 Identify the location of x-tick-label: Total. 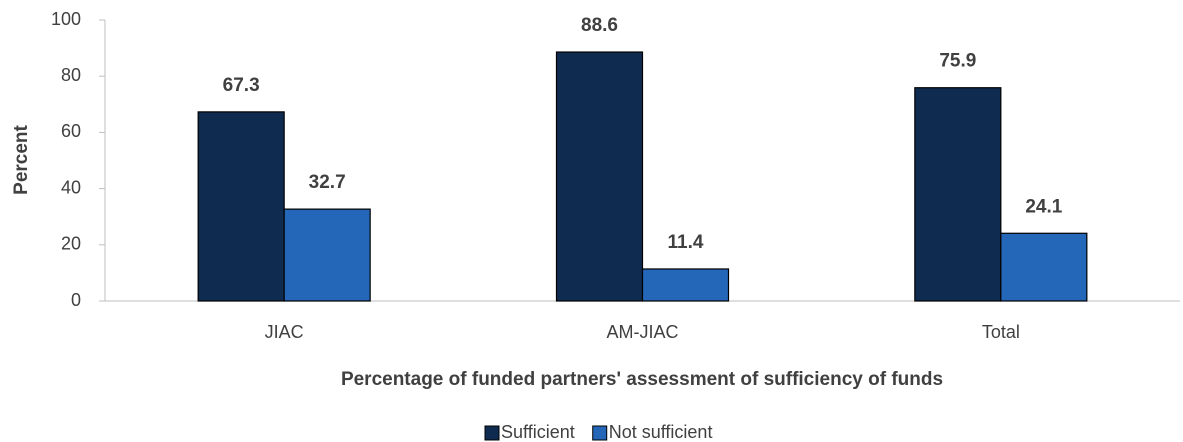
(1001, 332).